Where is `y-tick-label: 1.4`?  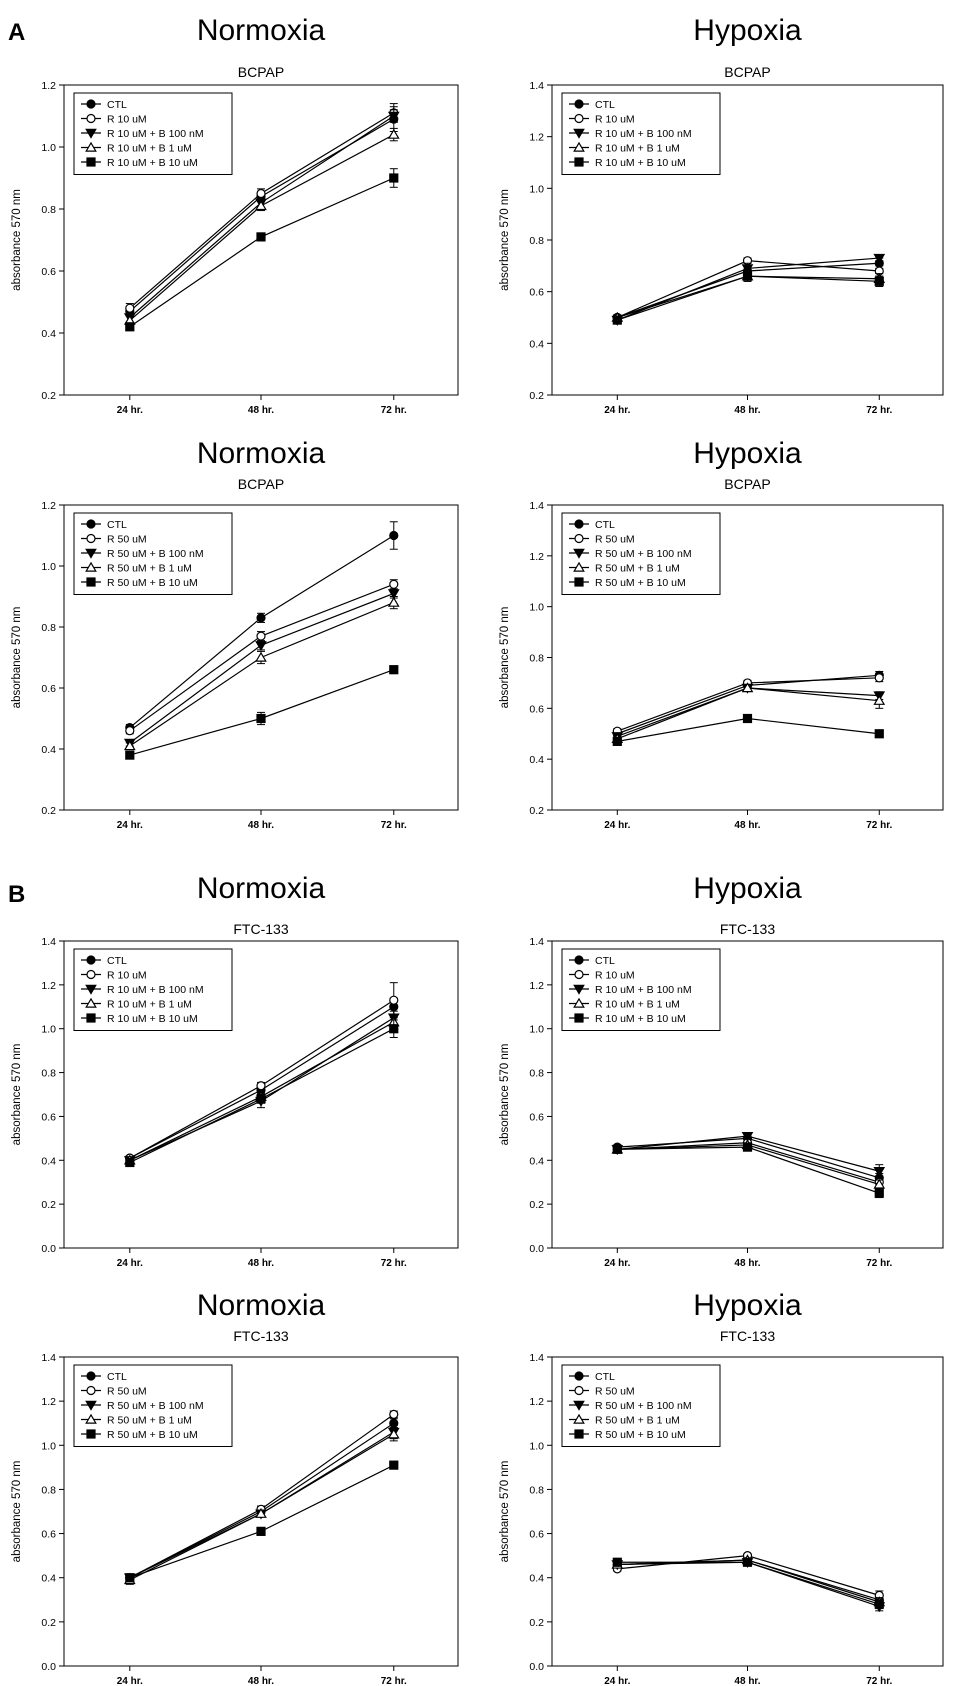
y-tick-label: 1.4 is located at coordinates (536, 506).